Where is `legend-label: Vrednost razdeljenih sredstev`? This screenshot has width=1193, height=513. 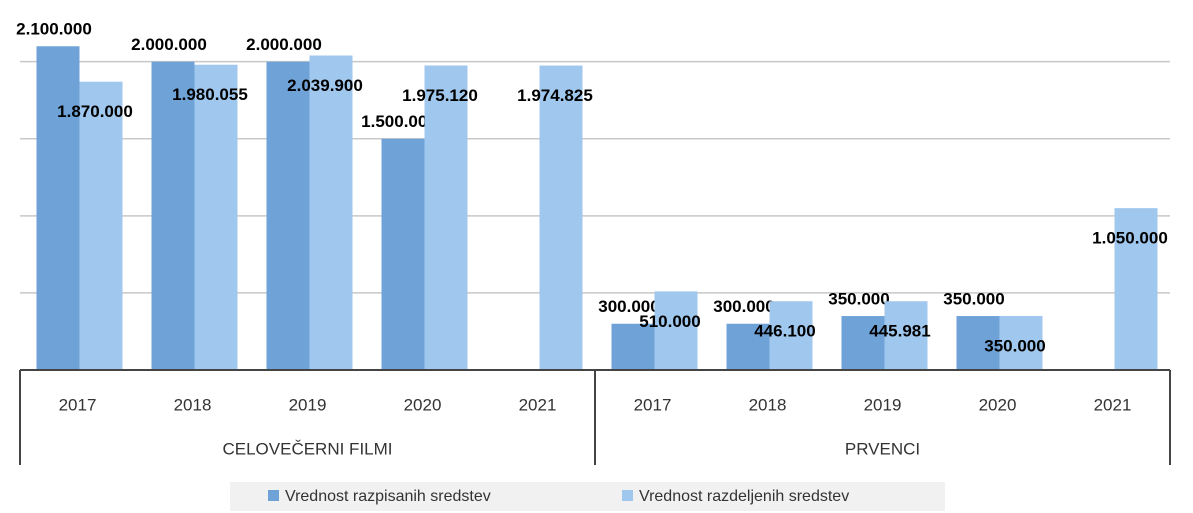 legend-label: Vrednost razdeljenih sredstev is located at coordinates (744, 496).